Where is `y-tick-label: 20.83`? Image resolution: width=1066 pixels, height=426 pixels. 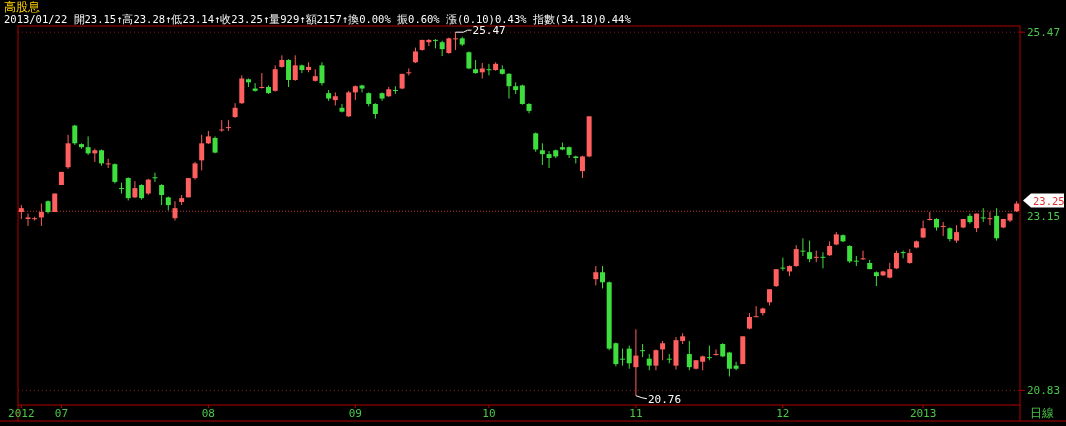
y-tick-label: 20.83 is located at coordinates (1044, 391).